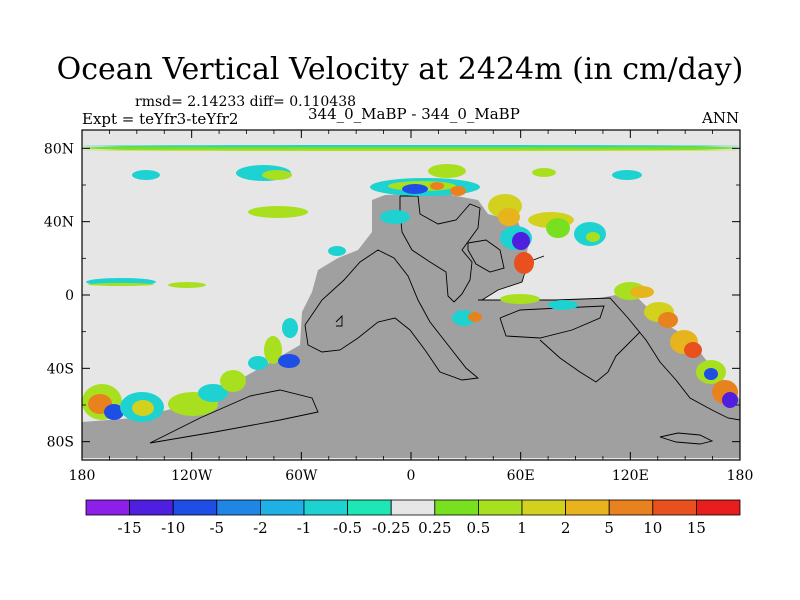 The width and height of the screenshot is (800, 600). What do you see at coordinates (478, 528) in the screenshot?
I see `colorbar-label: 0.5` at bounding box center [478, 528].